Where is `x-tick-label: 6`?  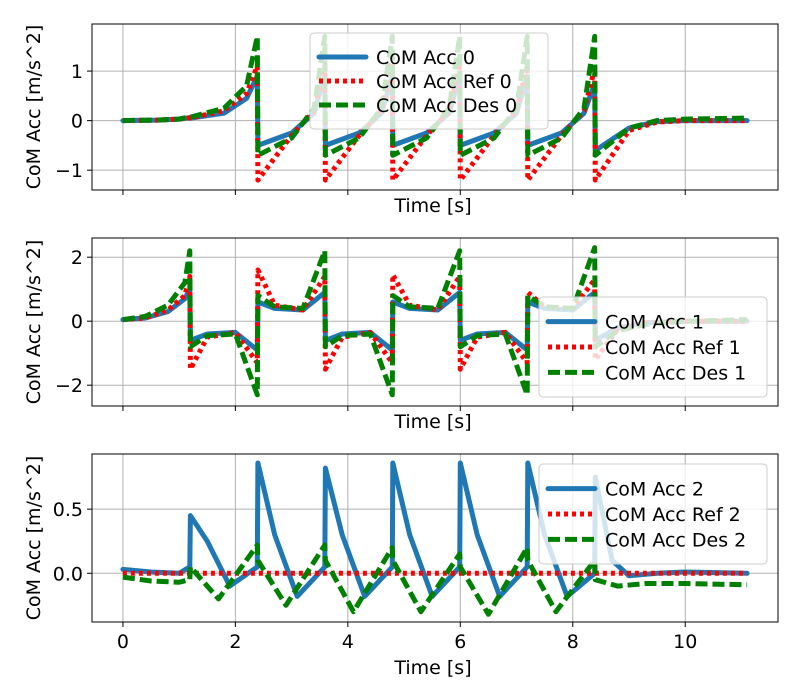
x-tick-label: 6 is located at coordinates (460, 642).